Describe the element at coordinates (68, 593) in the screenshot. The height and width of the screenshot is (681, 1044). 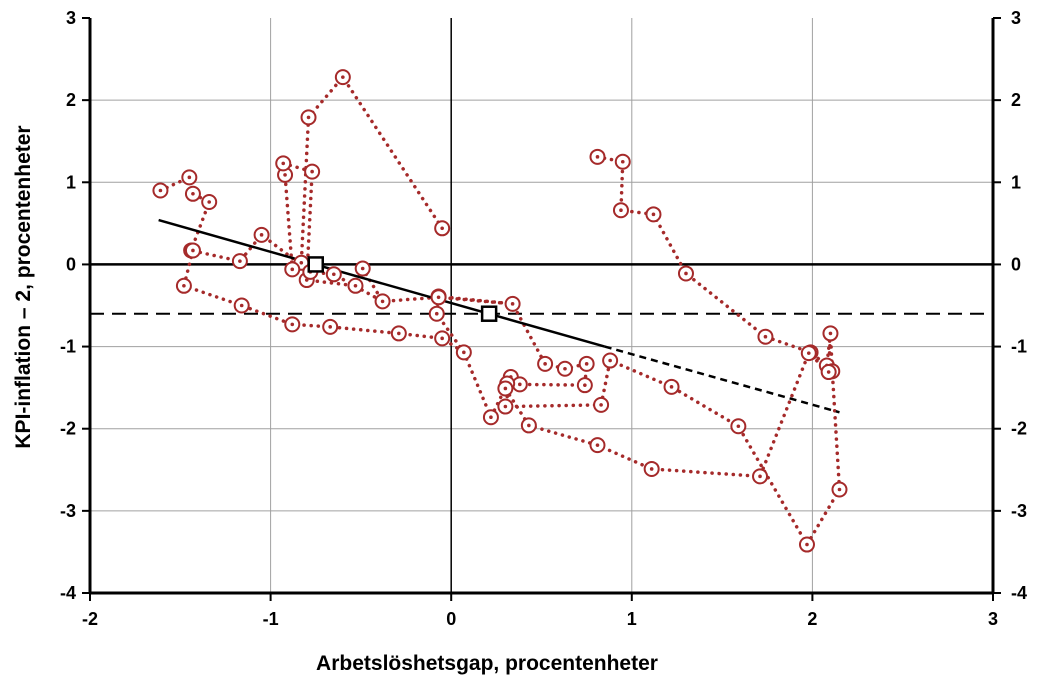
I see `y-tick-label-left: -4` at that location.